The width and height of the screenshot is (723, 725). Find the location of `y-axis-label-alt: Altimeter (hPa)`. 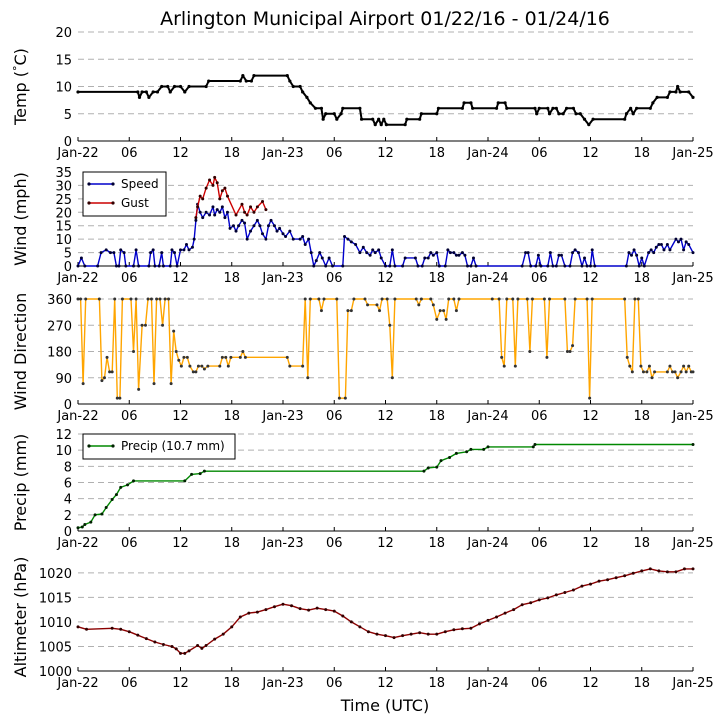

y-axis-label-alt: Altimeter (hPa) is located at coordinates (20, 617).